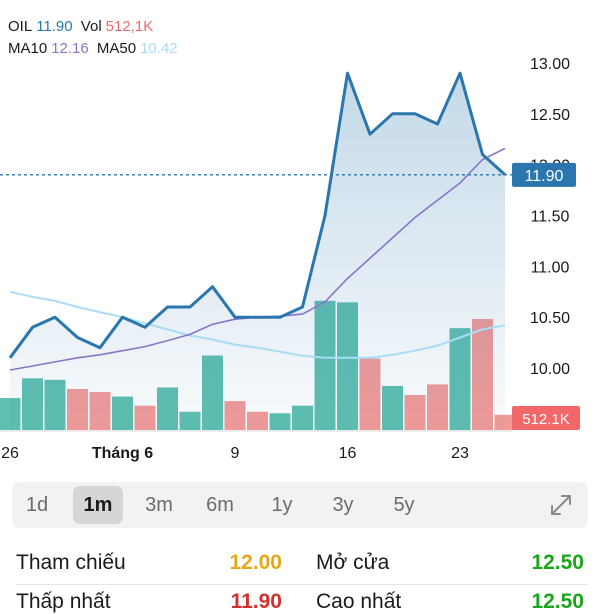 The image size is (600, 614). Describe the element at coordinates (122, 453) in the screenshot. I see `x-tick-label: Tháng 6` at that location.